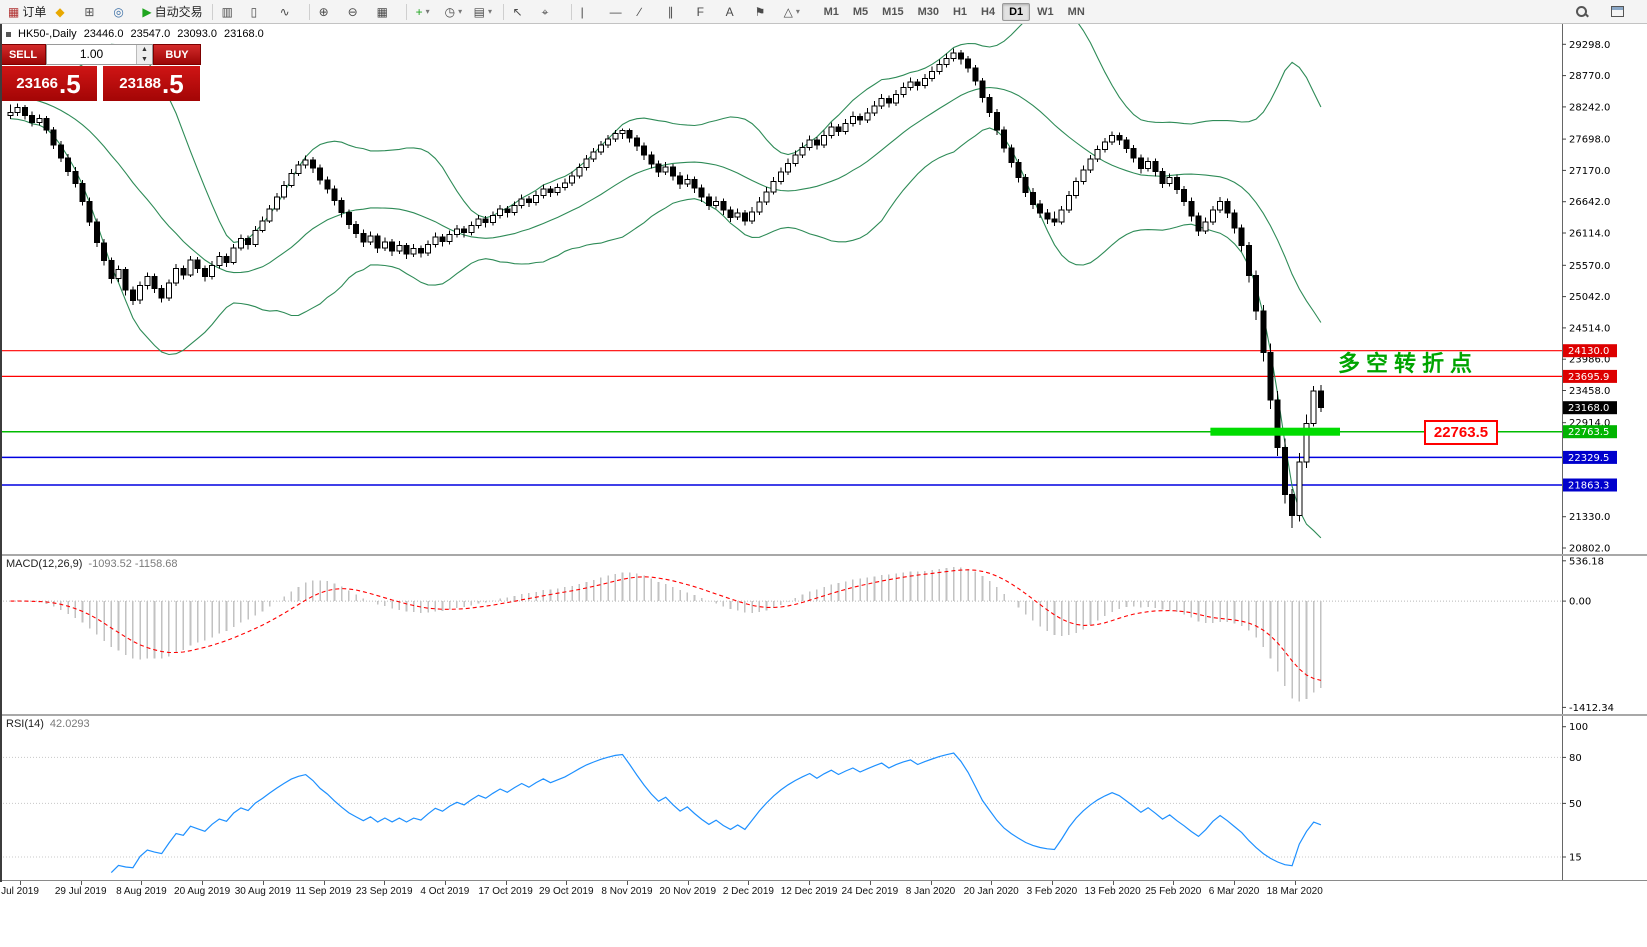 The height and width of the screenshot is (947, 1647). I want to click on support-zone-bar, so click(1275, 431).